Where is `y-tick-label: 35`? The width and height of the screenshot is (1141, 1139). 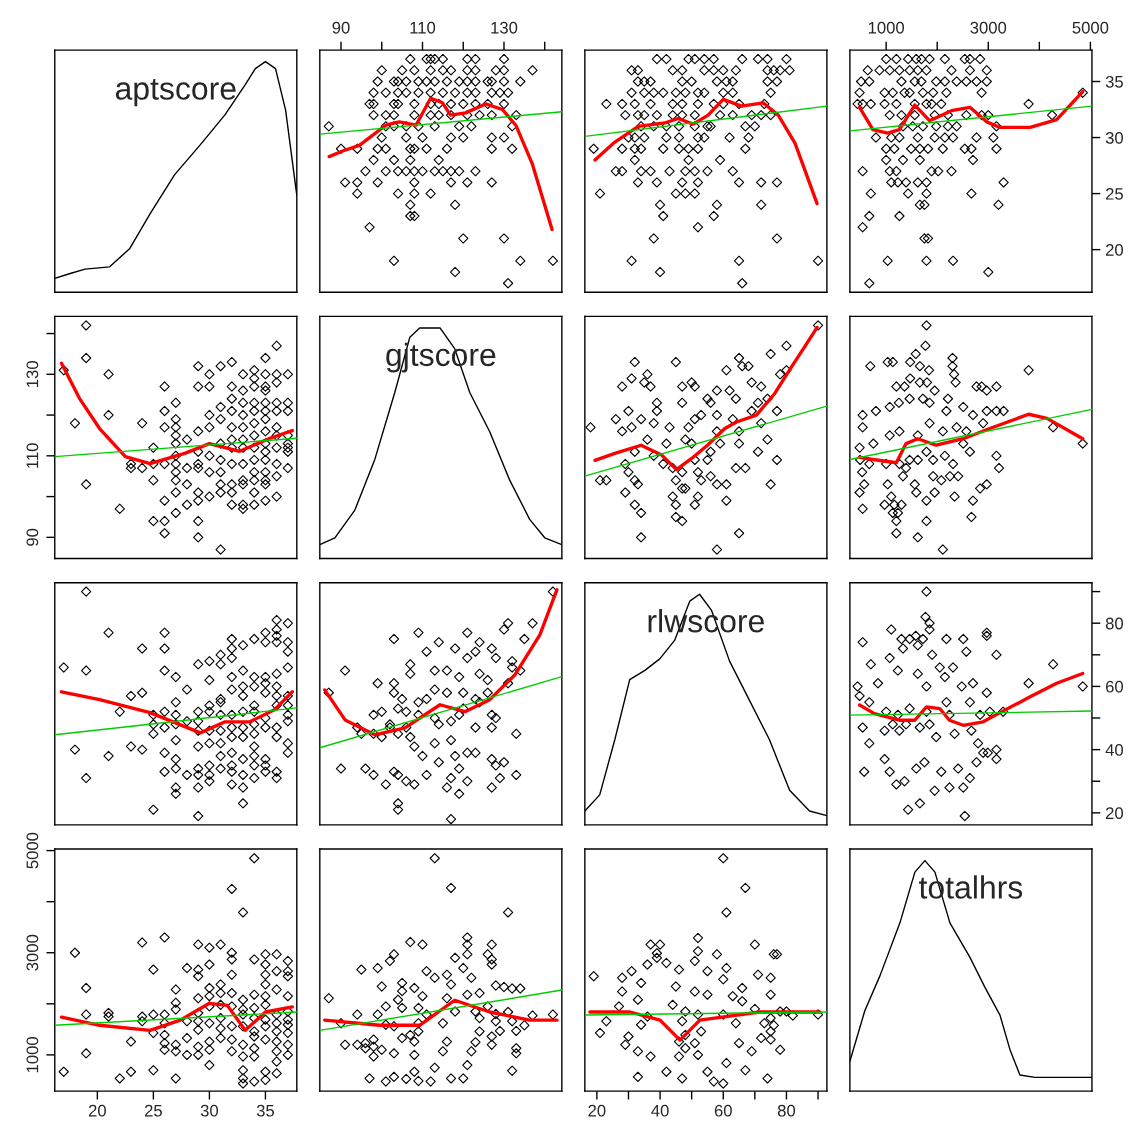
y-tick-label: 35 is located at coordinates (1114, 81).